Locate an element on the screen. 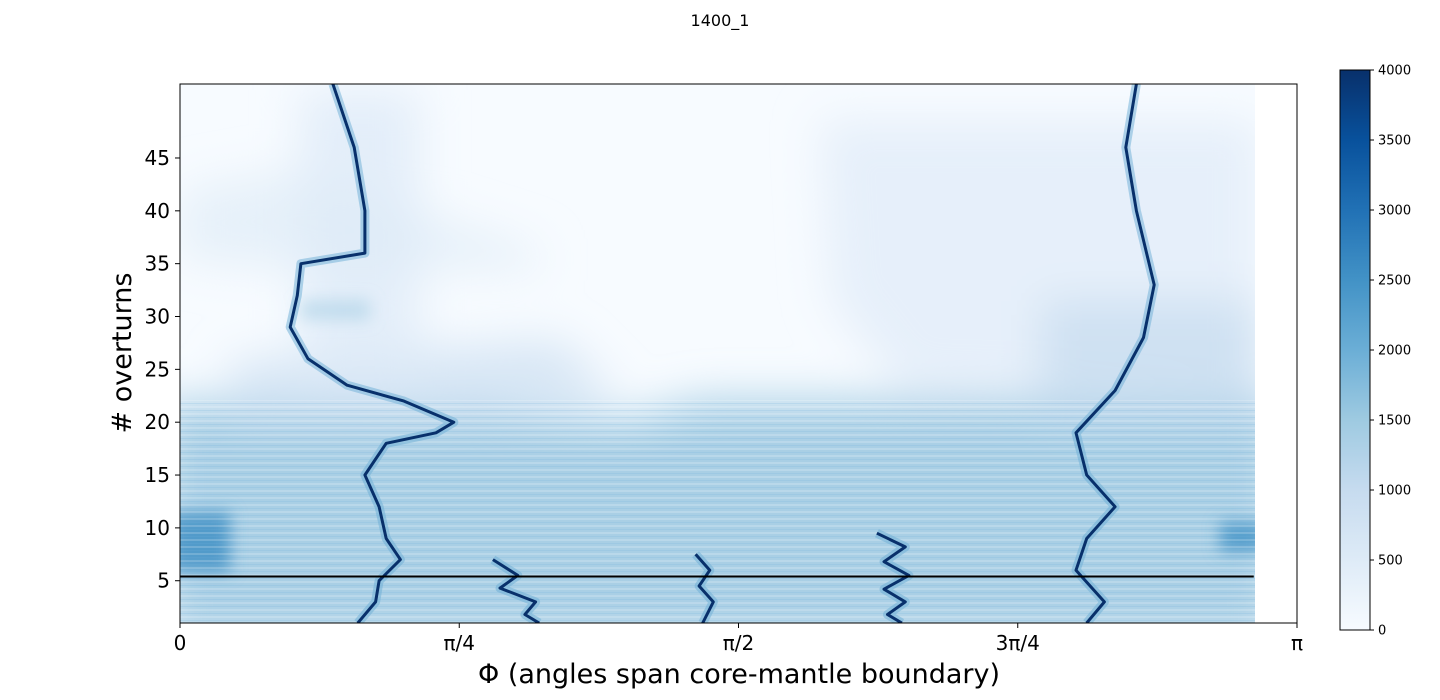  colorbar-ticks: 0 500 1000 1500 2000 2500 3000 3500 4000 is located at coordinates (1390, 351).